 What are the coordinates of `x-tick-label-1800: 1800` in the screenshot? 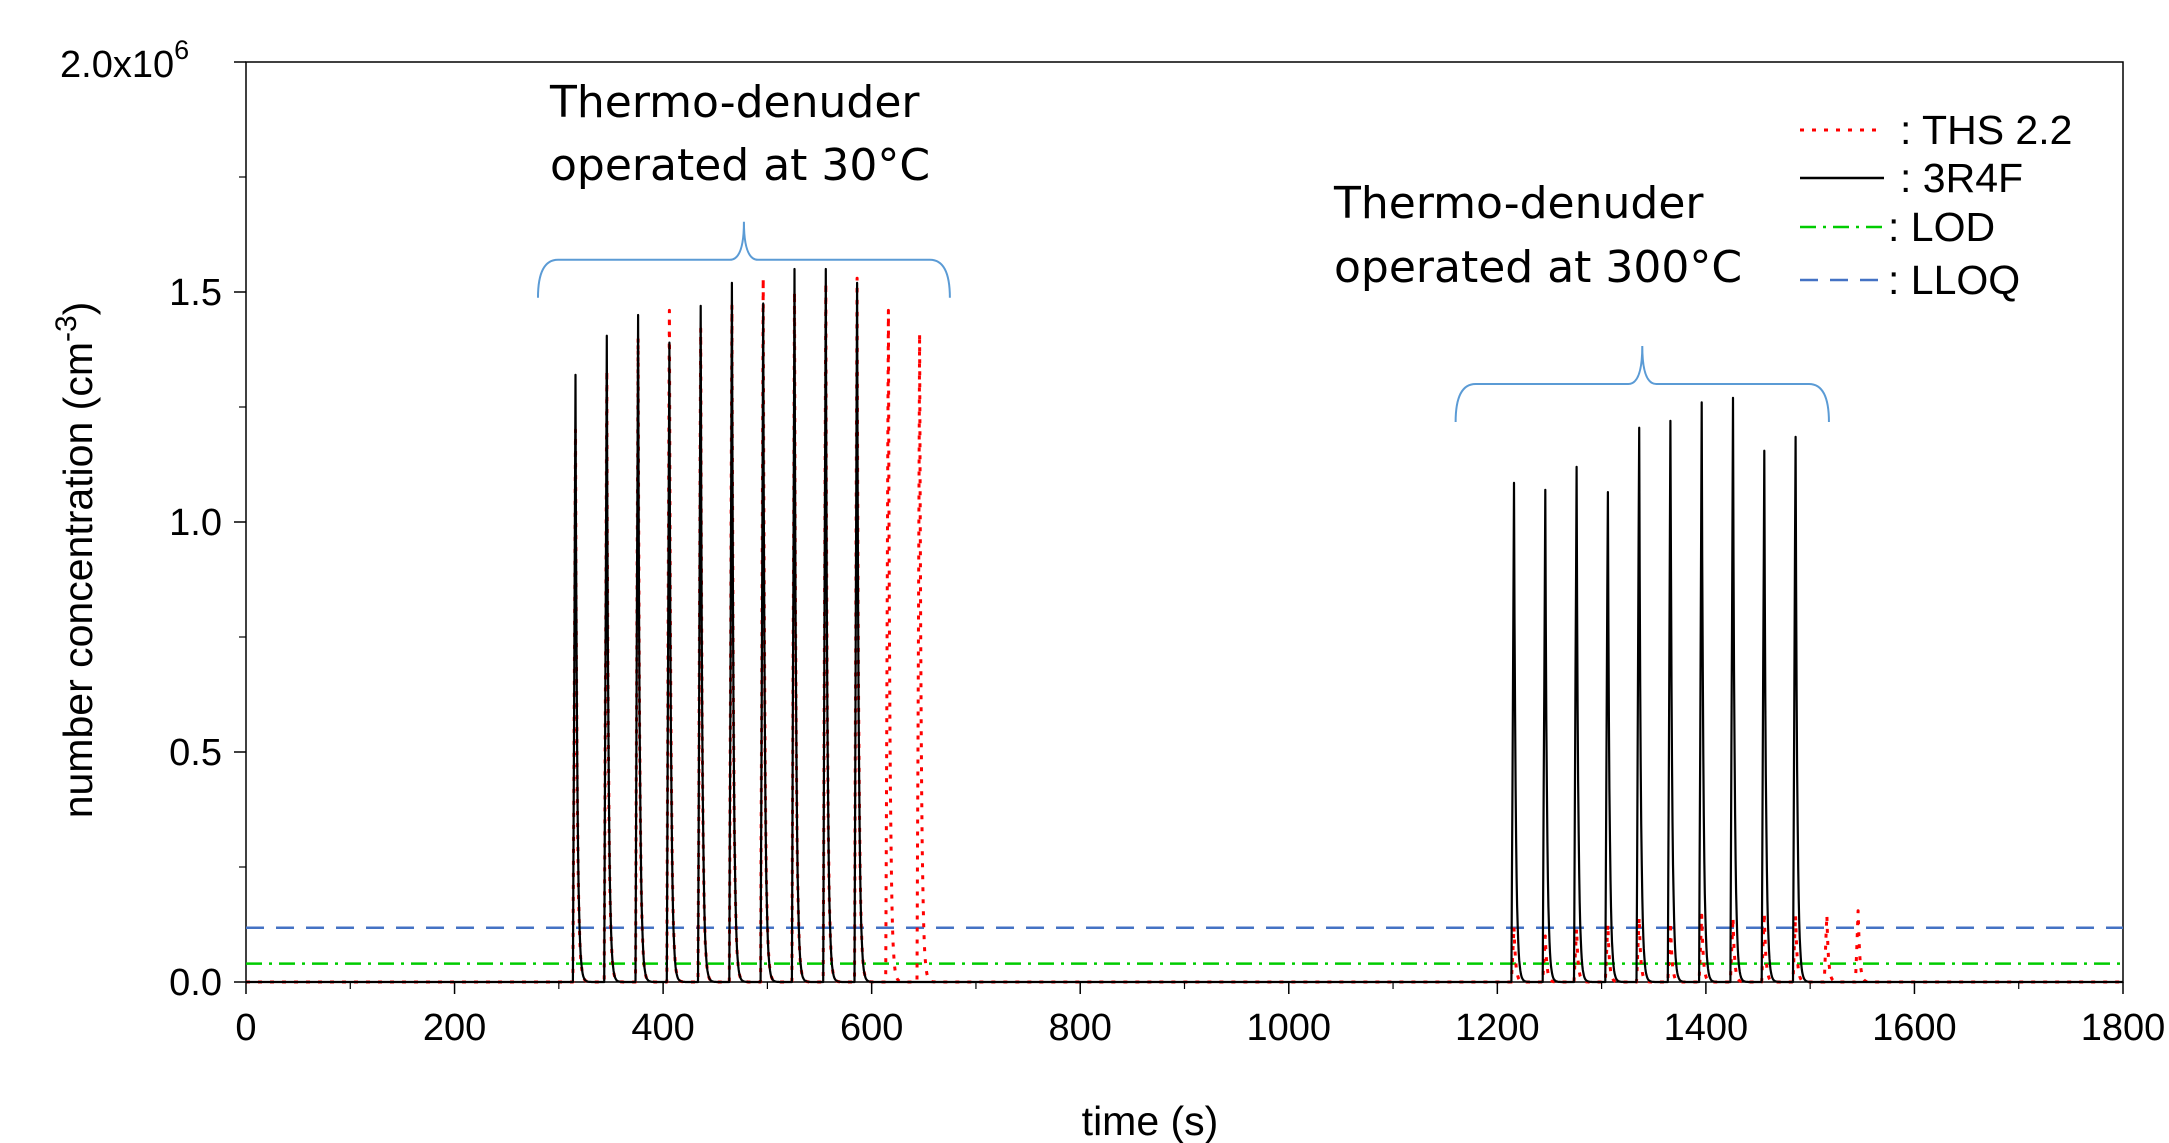 It's located at (2123, 1028).